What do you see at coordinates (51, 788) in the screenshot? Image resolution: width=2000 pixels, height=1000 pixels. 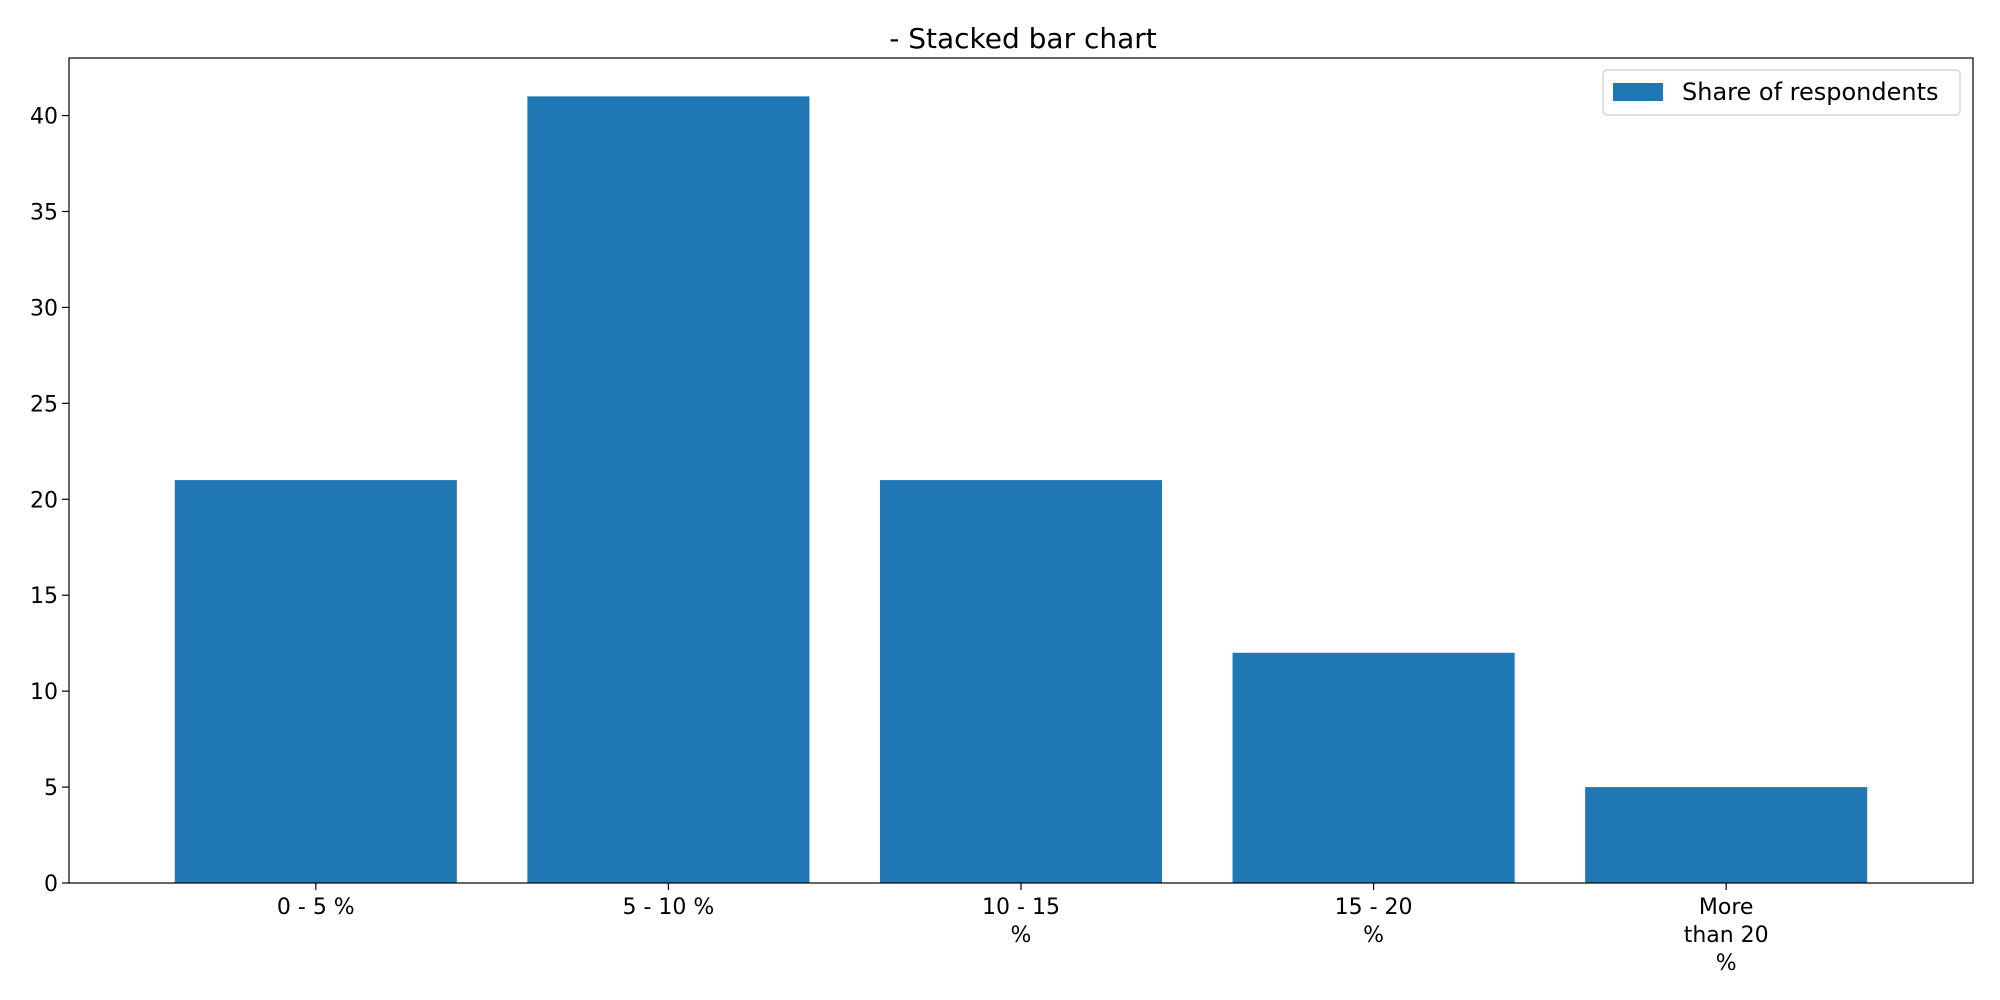 I see `y-tick-label: 5` at bounding box center [51, 788].